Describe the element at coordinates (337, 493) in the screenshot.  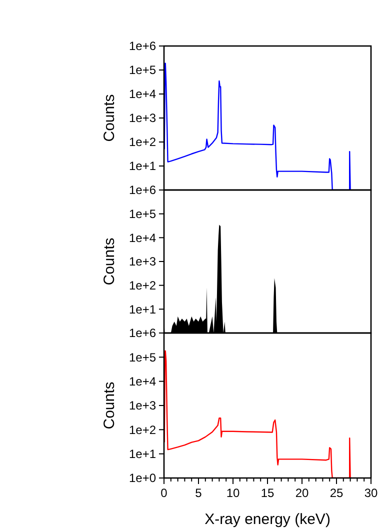
I see `x-tick-label: 25` at that location.